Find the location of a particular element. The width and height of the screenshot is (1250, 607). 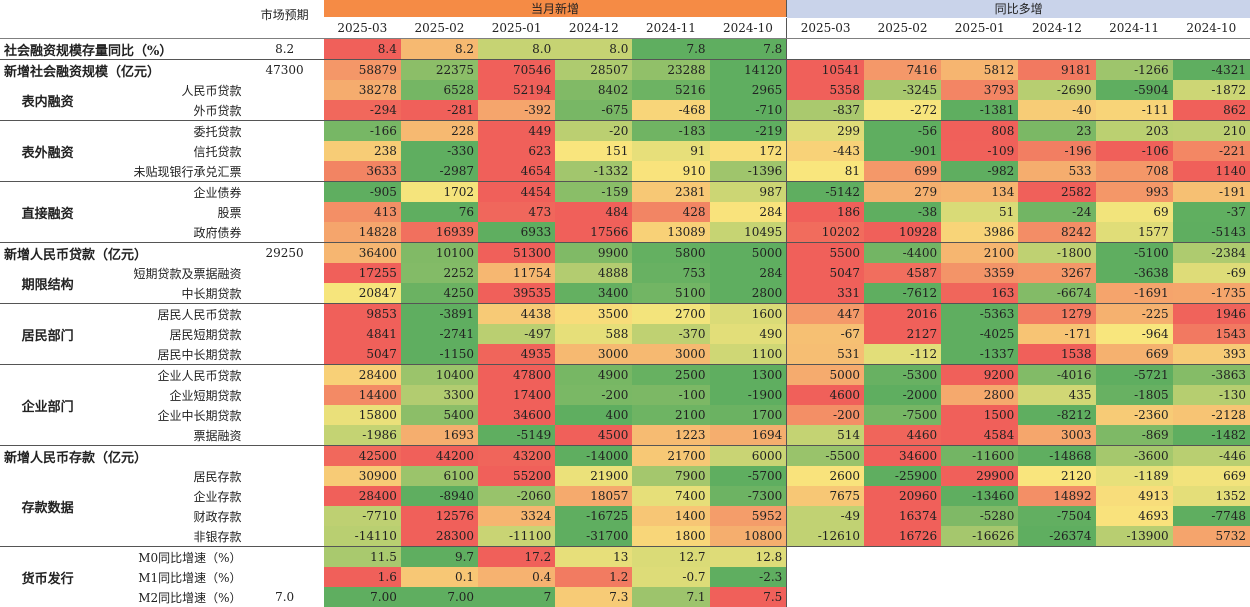

item-label: 非银存款 is located at coordinates (170, 536).